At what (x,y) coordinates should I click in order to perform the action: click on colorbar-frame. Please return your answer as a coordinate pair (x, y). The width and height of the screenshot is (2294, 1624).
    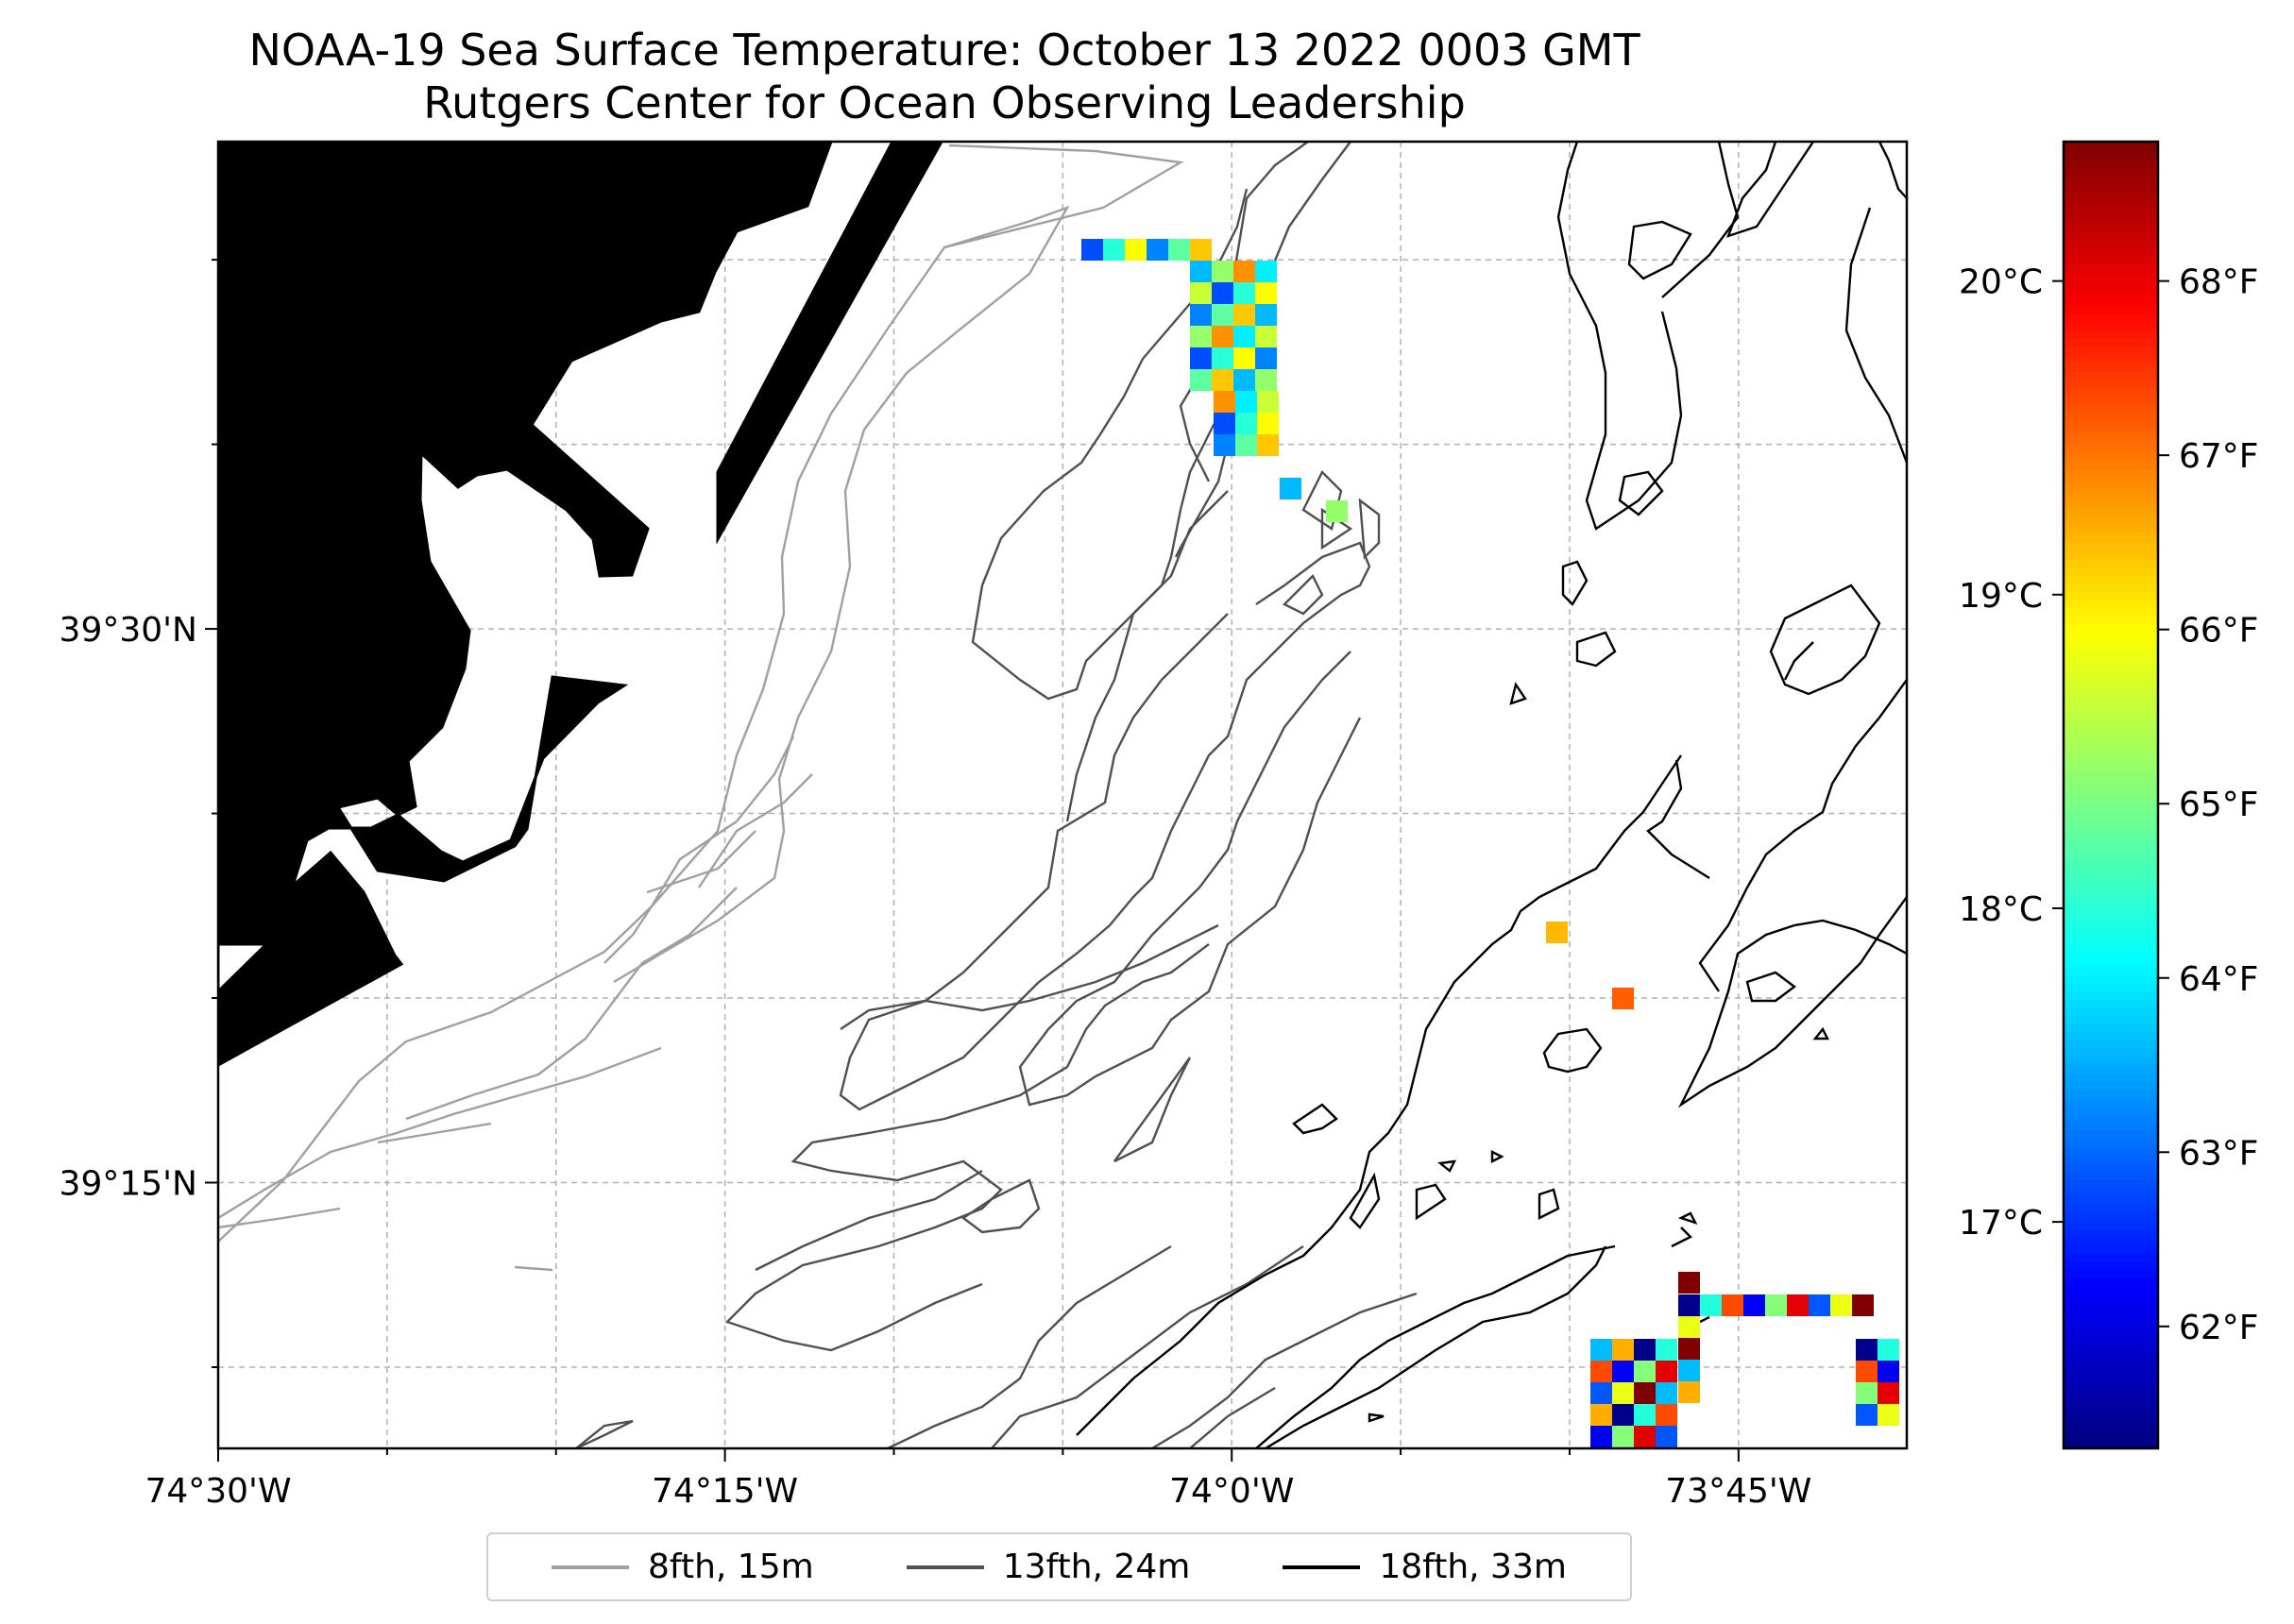
    Looking at the image, I should click on (2111, 795).